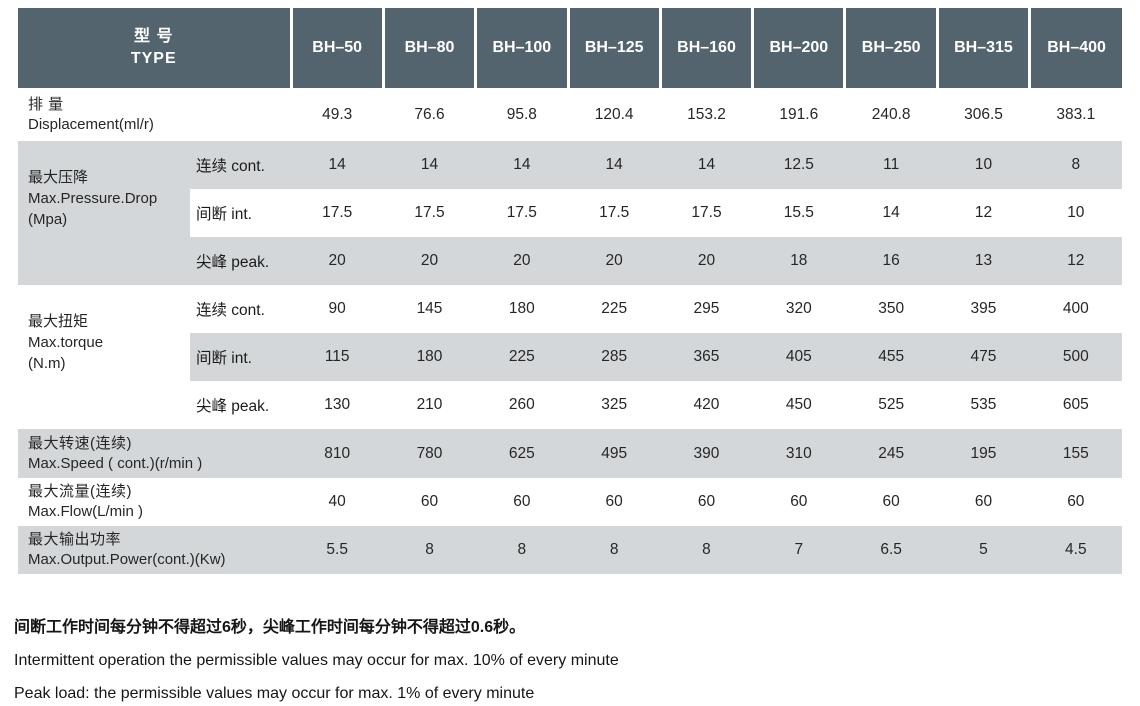  What do you see at coordinates (983, 404) in the screenshot?
I see `value-cell: 535` at bounding box center [983, 404].